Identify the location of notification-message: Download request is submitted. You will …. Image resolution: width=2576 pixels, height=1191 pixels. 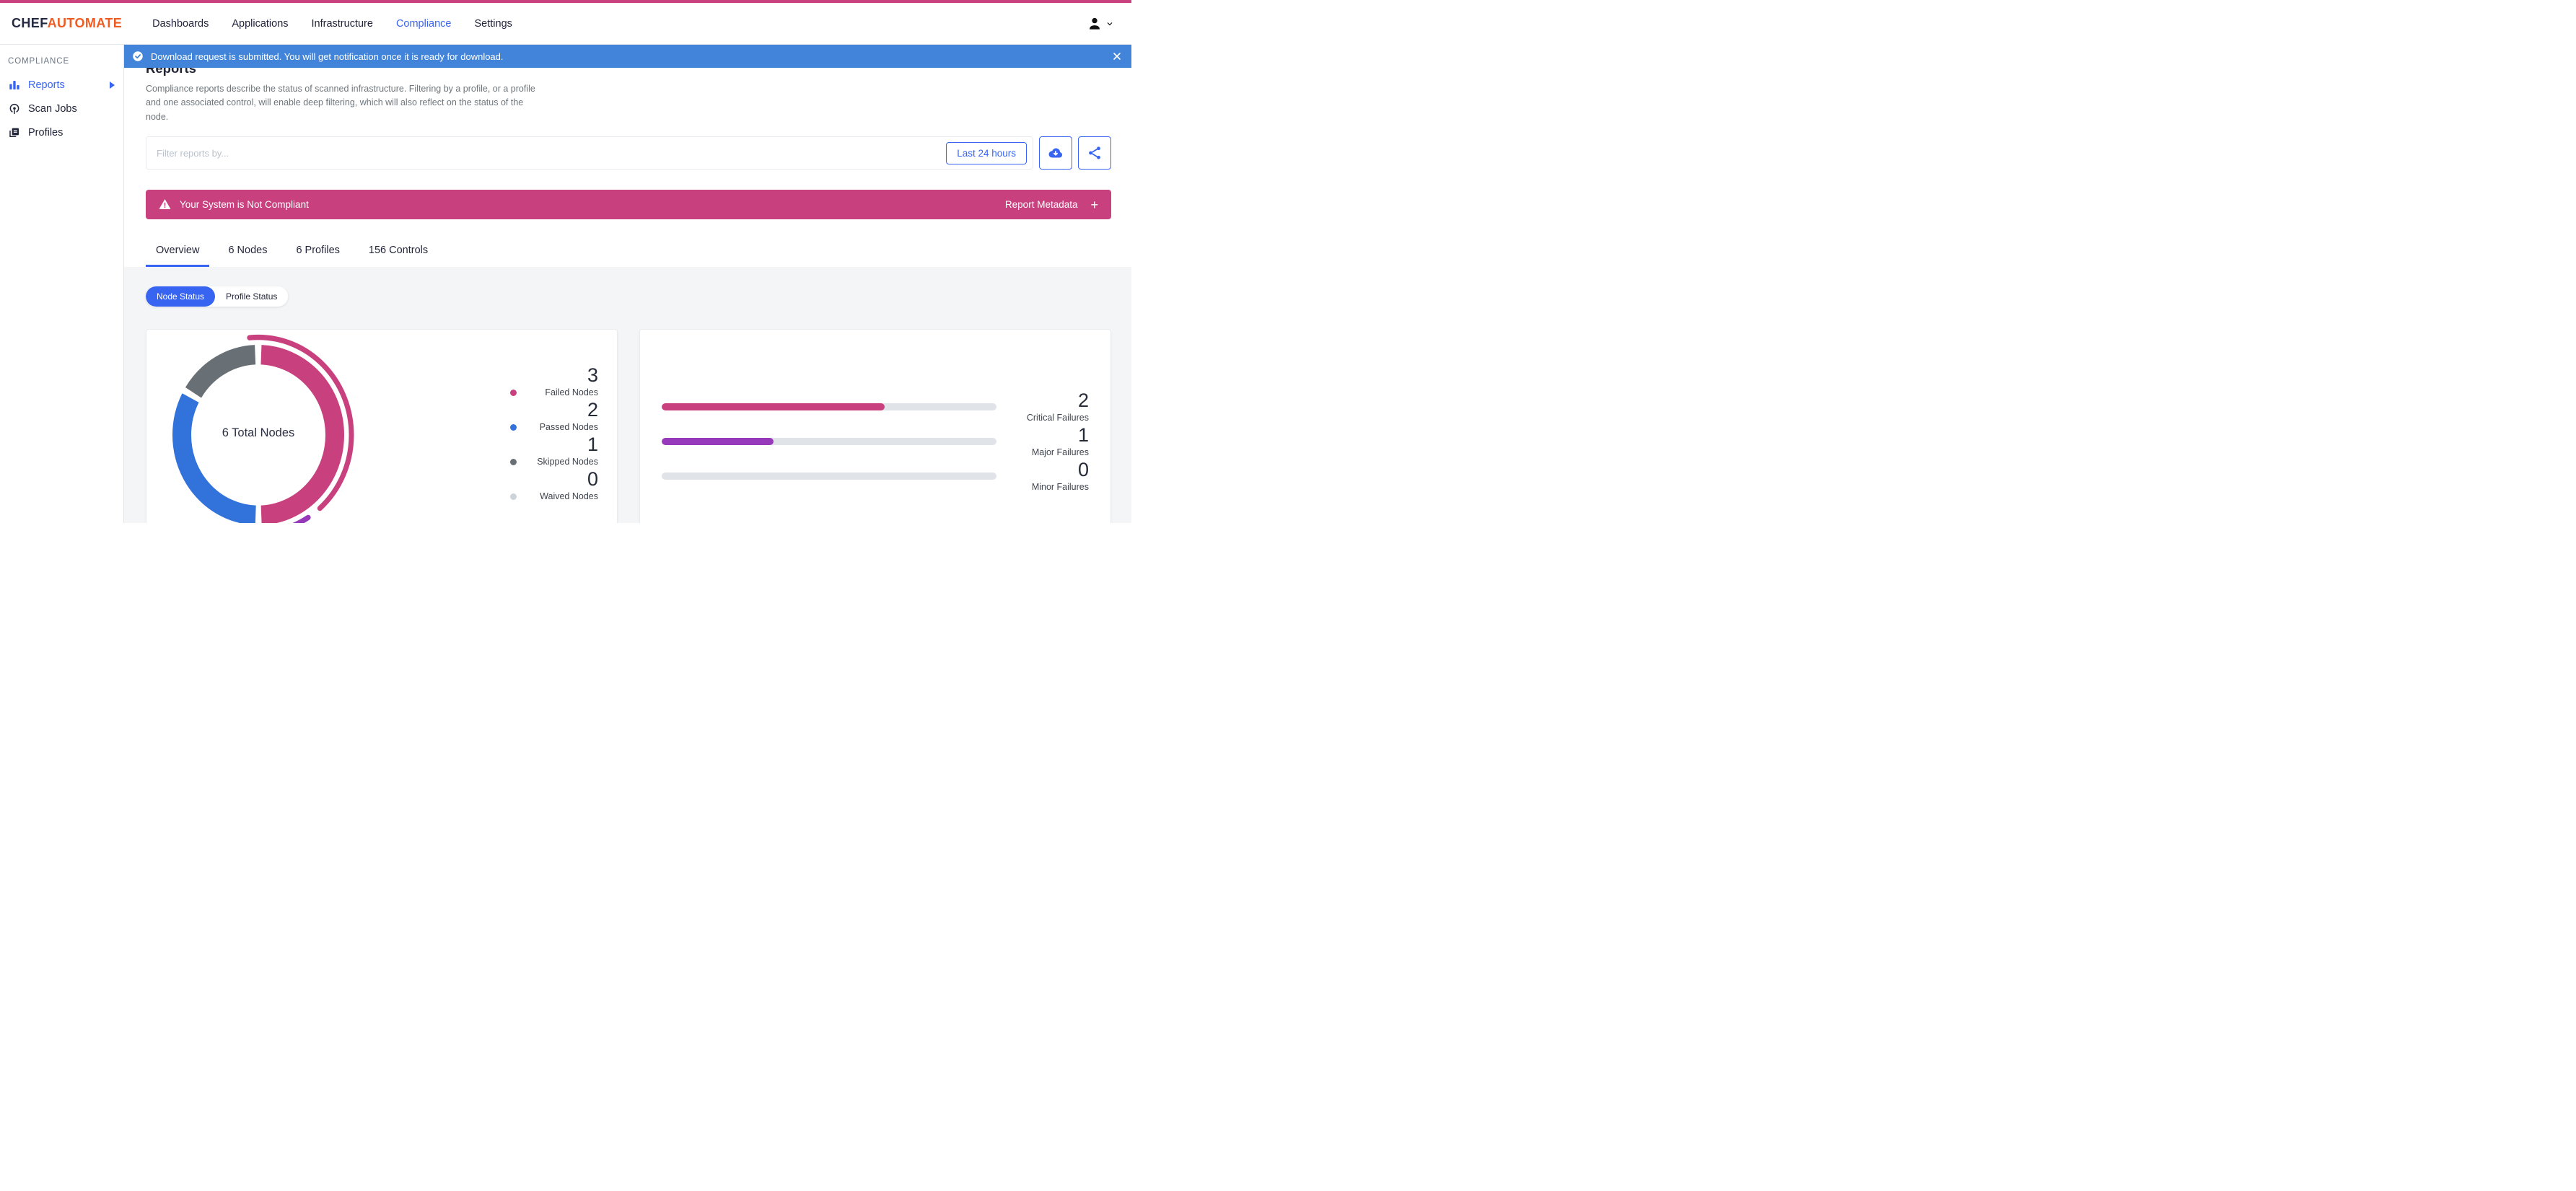
(327, 56).